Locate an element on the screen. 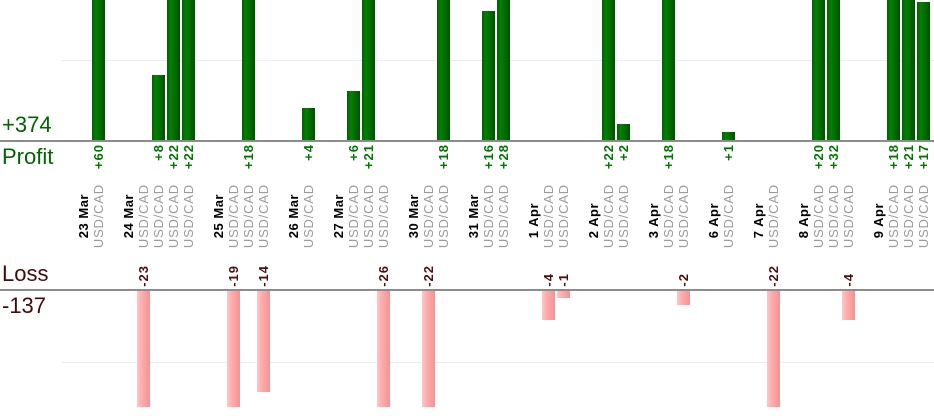 This screenshot has width=934, height=420. loss-value-label: -19 is located at coordinates (233, 276).